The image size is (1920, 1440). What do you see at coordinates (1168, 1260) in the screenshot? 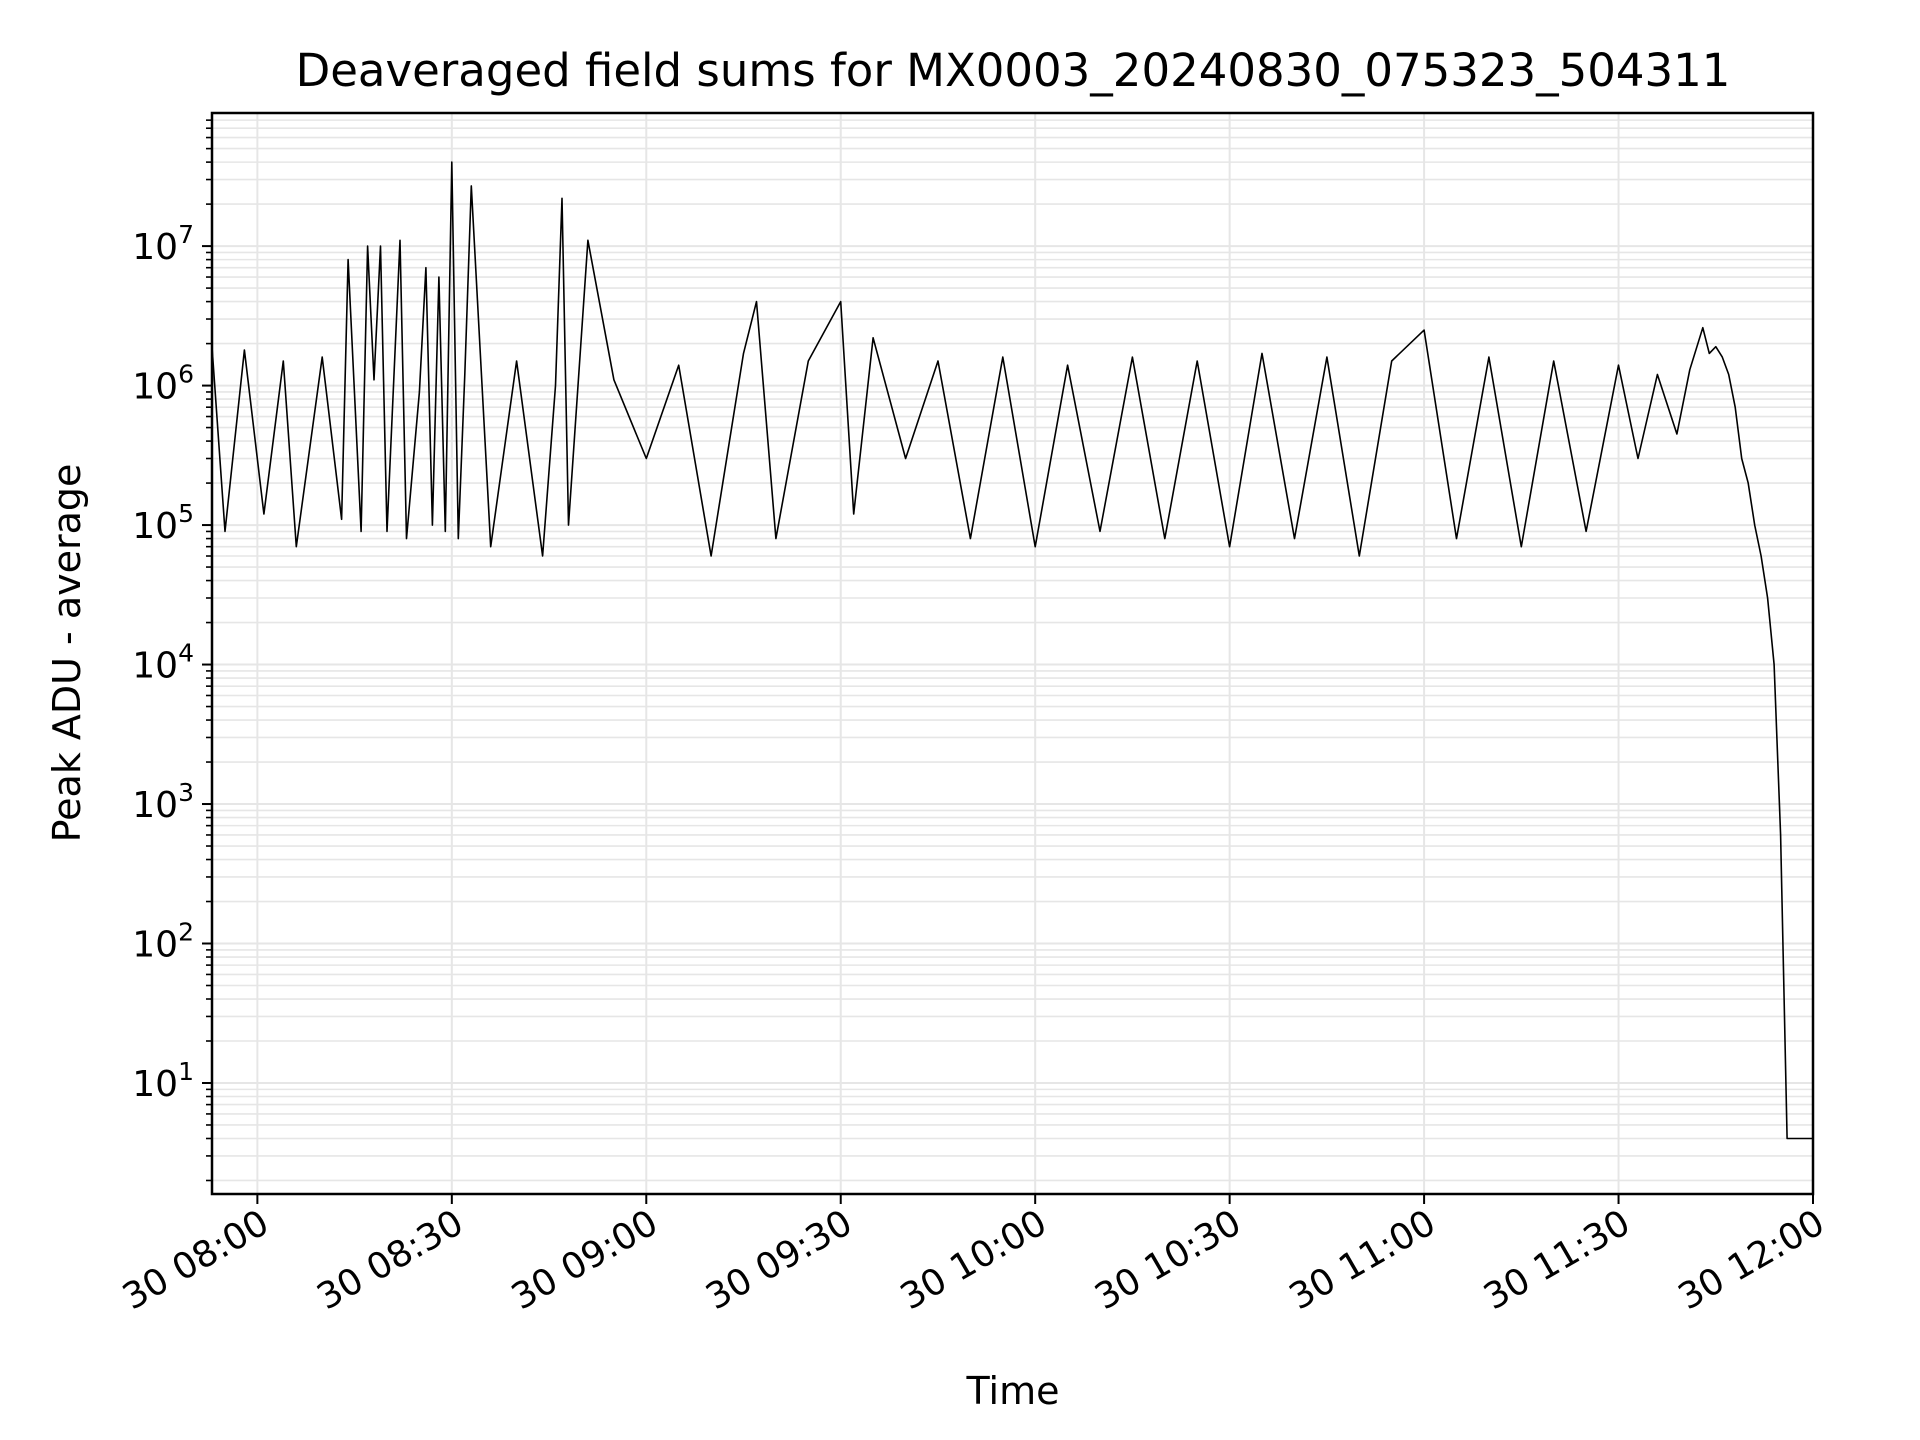
I see `x-tick-label: 30 10:30` at bounding box center [1168, 1260].